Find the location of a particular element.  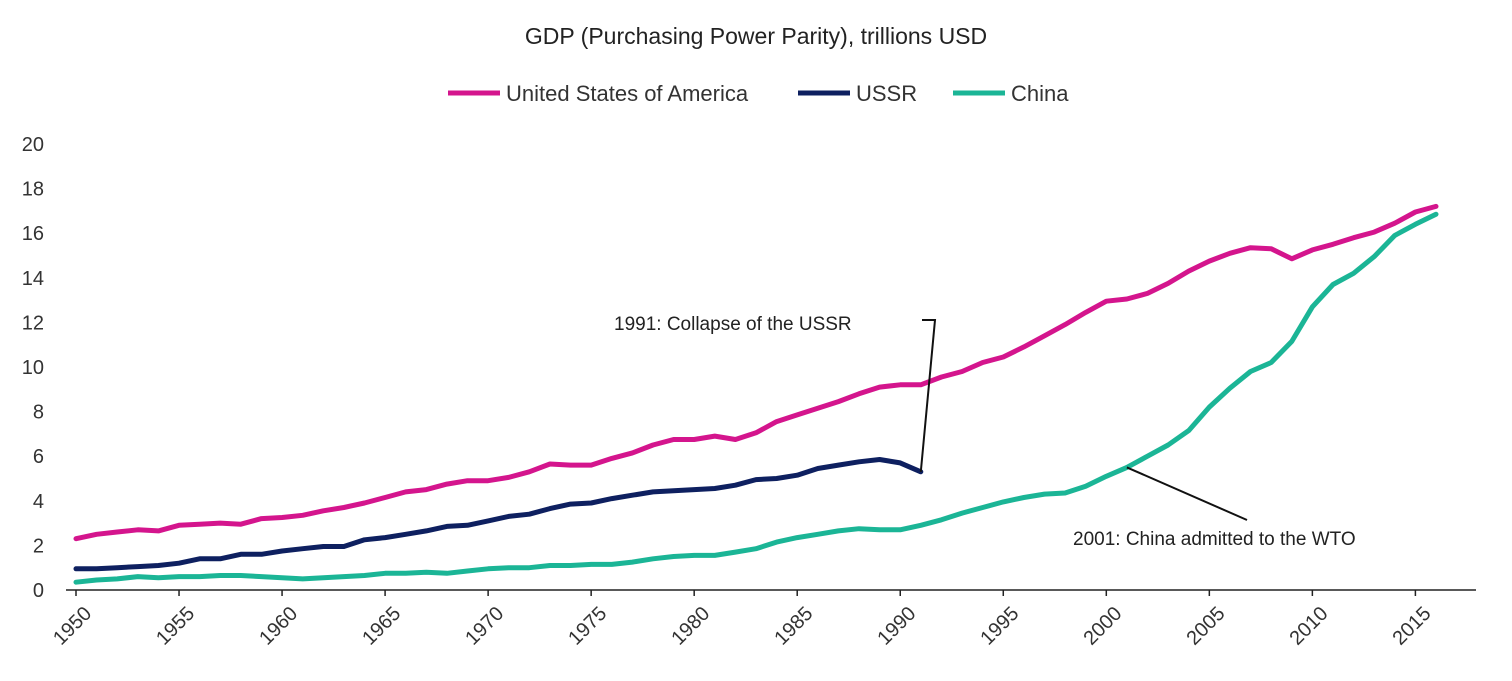

y-tick-label: 20 is located at coordinates (33, 145).